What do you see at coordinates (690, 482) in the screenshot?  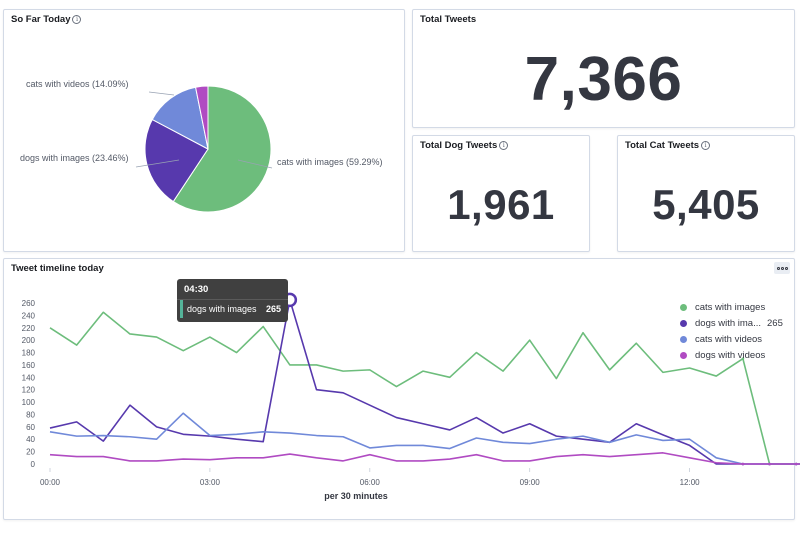 I see `x-tick-label: 12:00` at bounding box center [690, 482].